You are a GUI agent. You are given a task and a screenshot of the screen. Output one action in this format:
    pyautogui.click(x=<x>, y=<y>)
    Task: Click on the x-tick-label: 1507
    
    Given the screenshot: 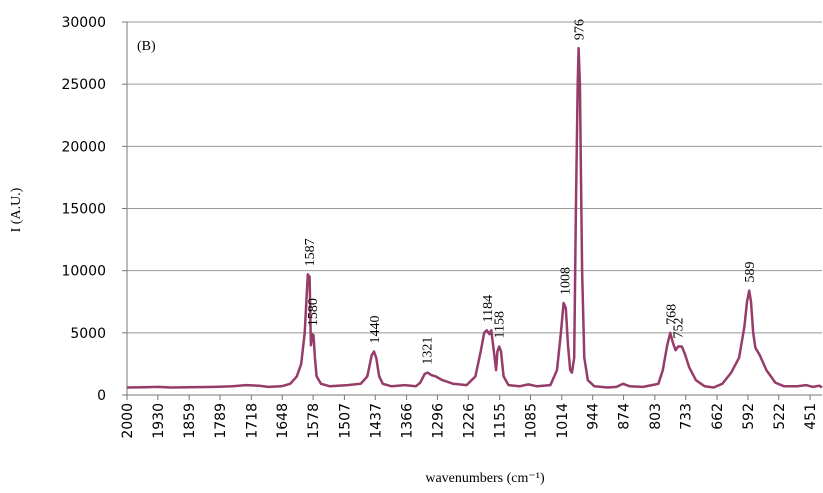 What is the action you would take?
    pyautogui.click(x=345, y=421)
    